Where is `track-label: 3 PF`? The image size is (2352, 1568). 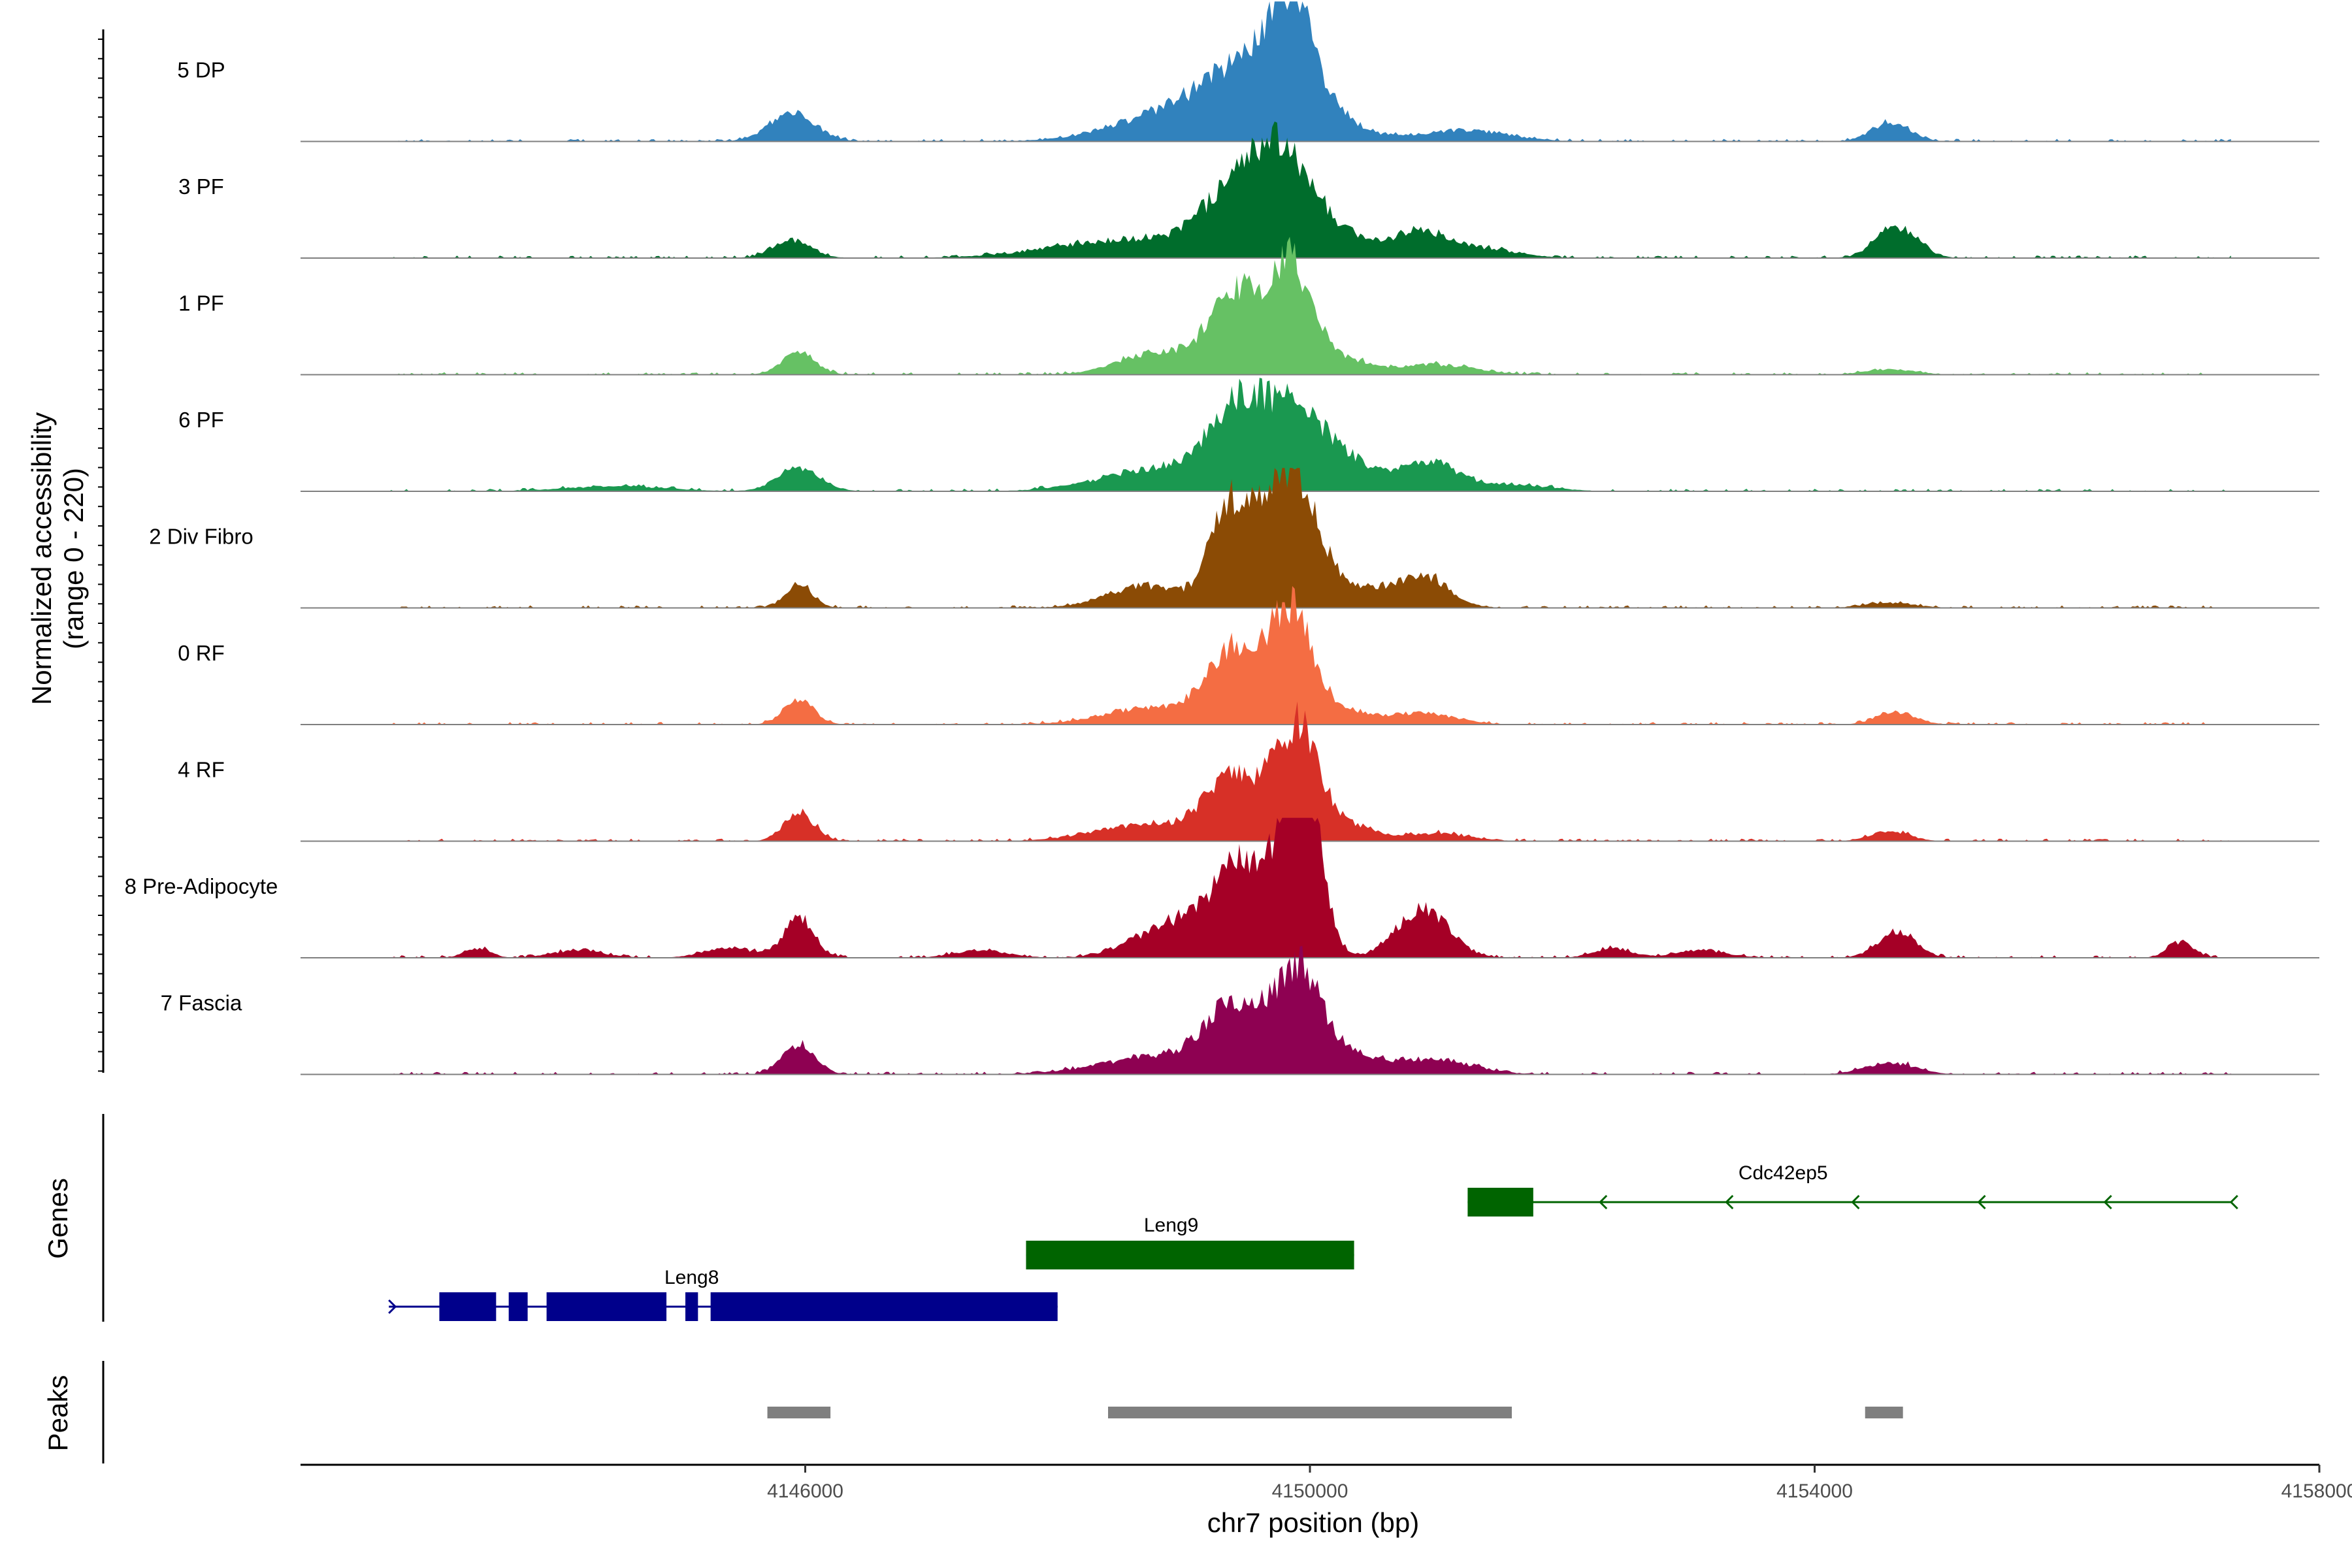 track-label: 3 PF is located at coordinates (201, 186).